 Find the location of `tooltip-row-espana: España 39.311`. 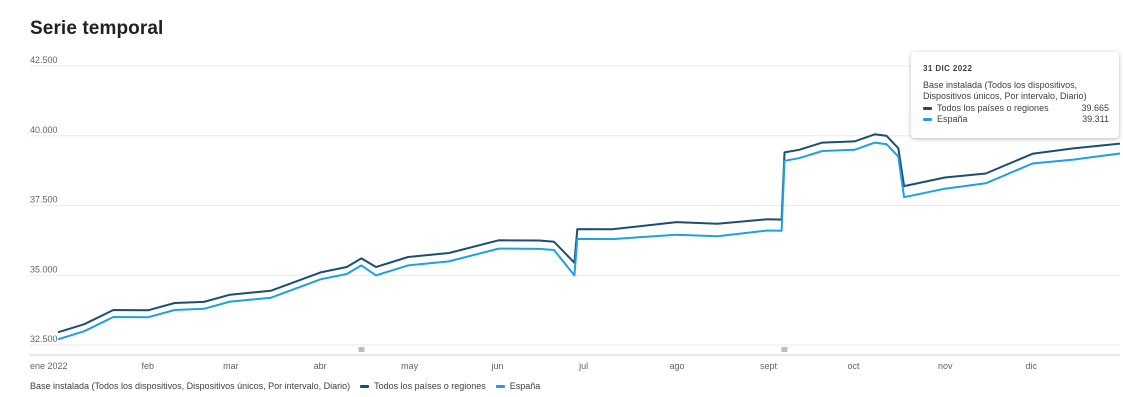

tooltip-row-espana: España 39.311 is located at coordinates (1016, 119).